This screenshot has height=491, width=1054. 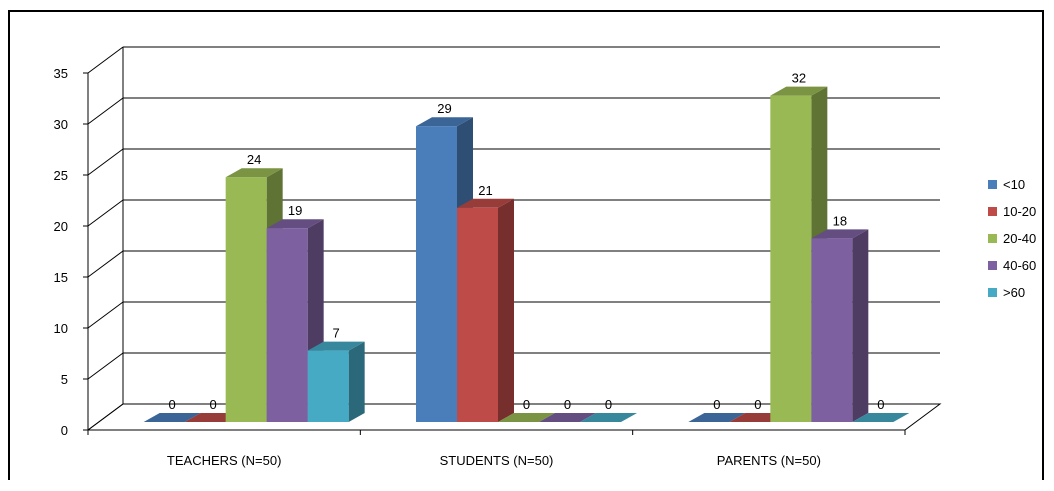 What do you see at coordinates (224, 460) in the screenshot?
I see `x-tick-label: TEACHERS (N=50)` at bounding box center [224, 460].